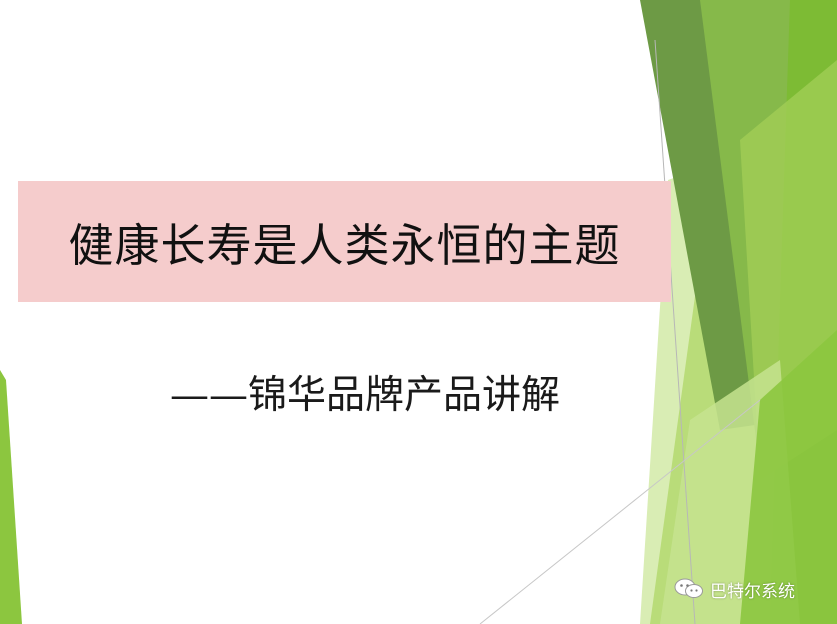  Describe the element at coordinates (752, 591) in the screenshot. I see `watermark-account-name: 巴特尔系统` at that location.